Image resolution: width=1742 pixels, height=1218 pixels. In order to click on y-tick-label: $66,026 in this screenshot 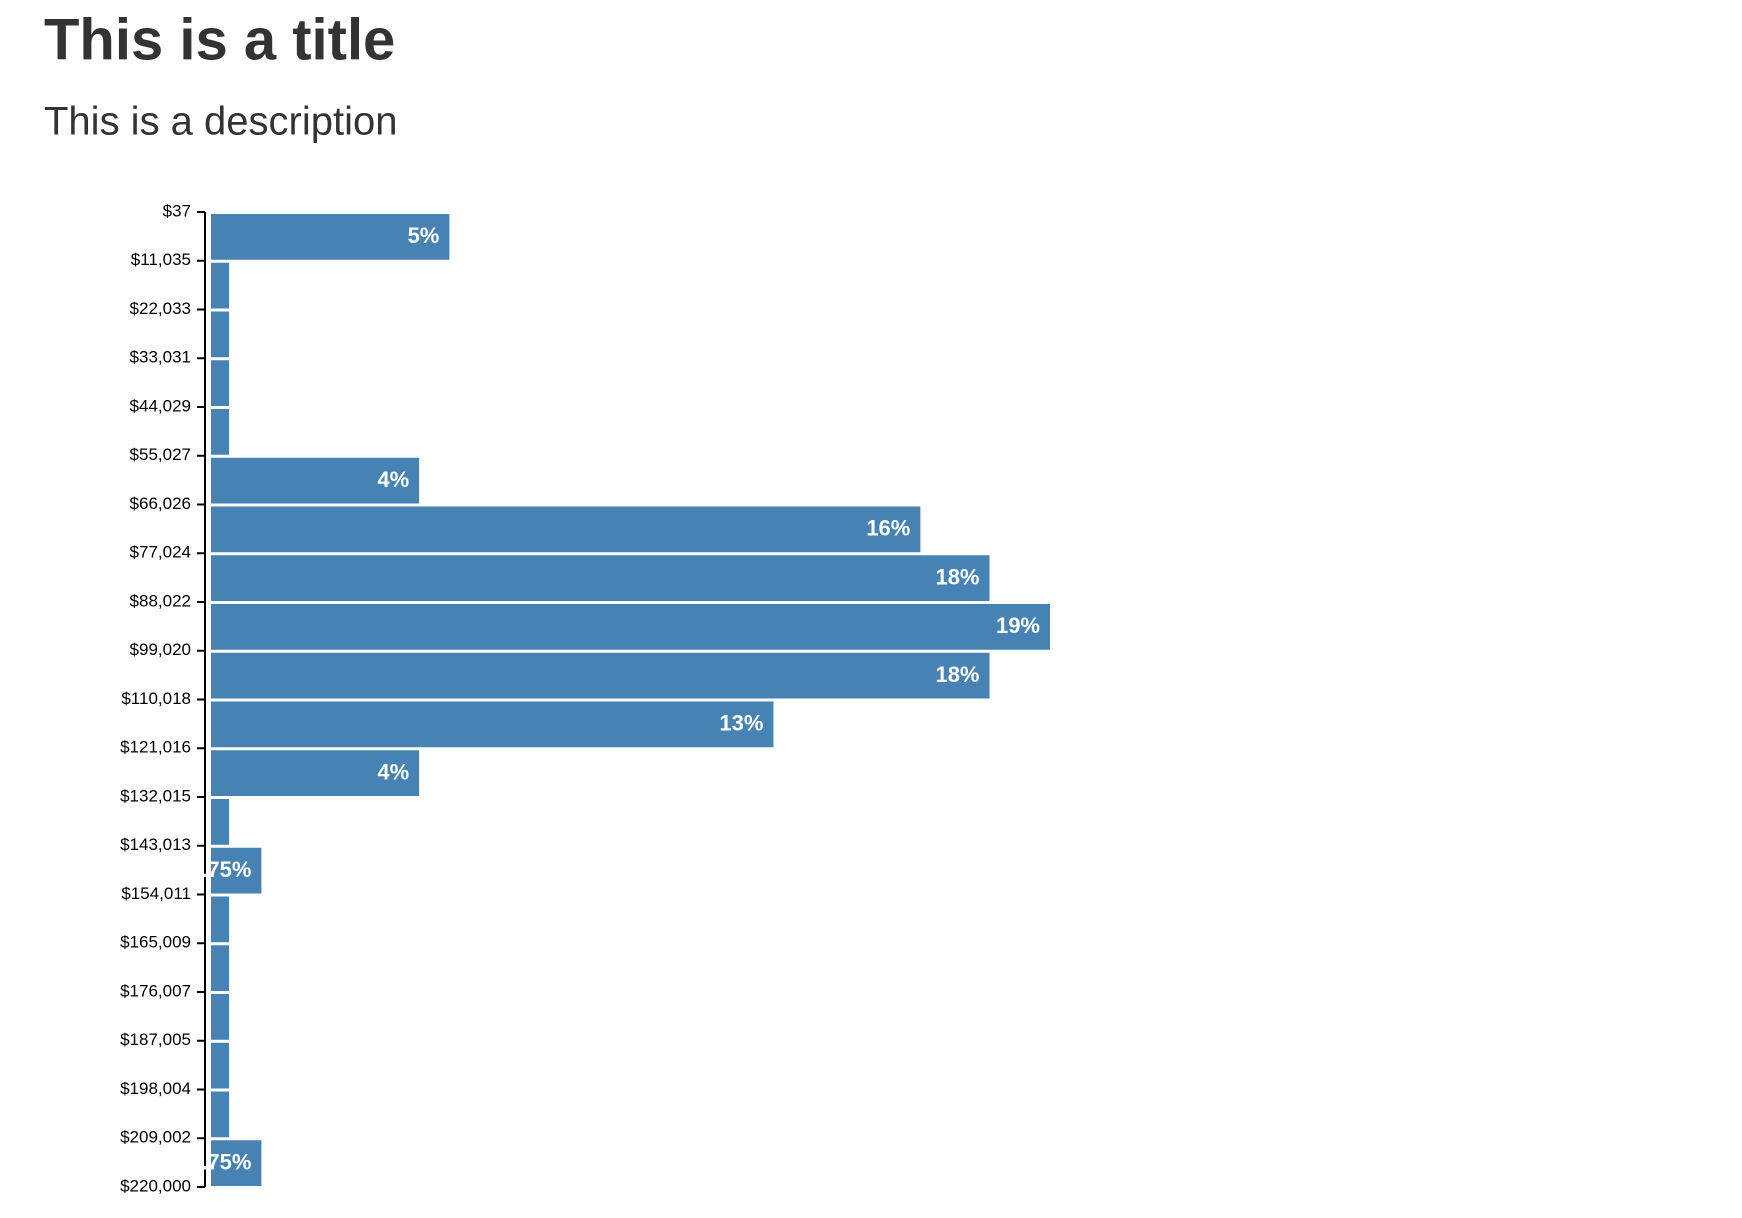, I will do `click(160, 503)`.